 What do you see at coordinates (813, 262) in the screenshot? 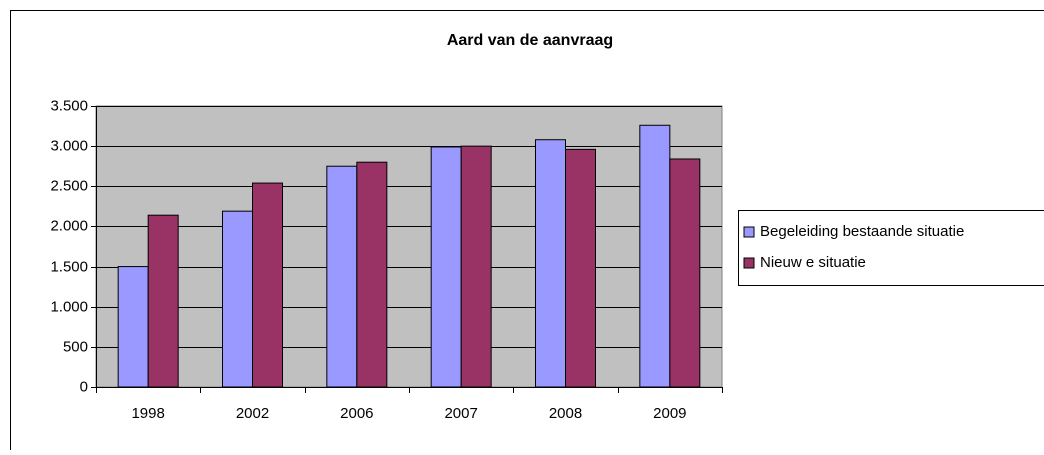
I see `legend-label: Nieuw e situatie` at bounding box center [813, 262].